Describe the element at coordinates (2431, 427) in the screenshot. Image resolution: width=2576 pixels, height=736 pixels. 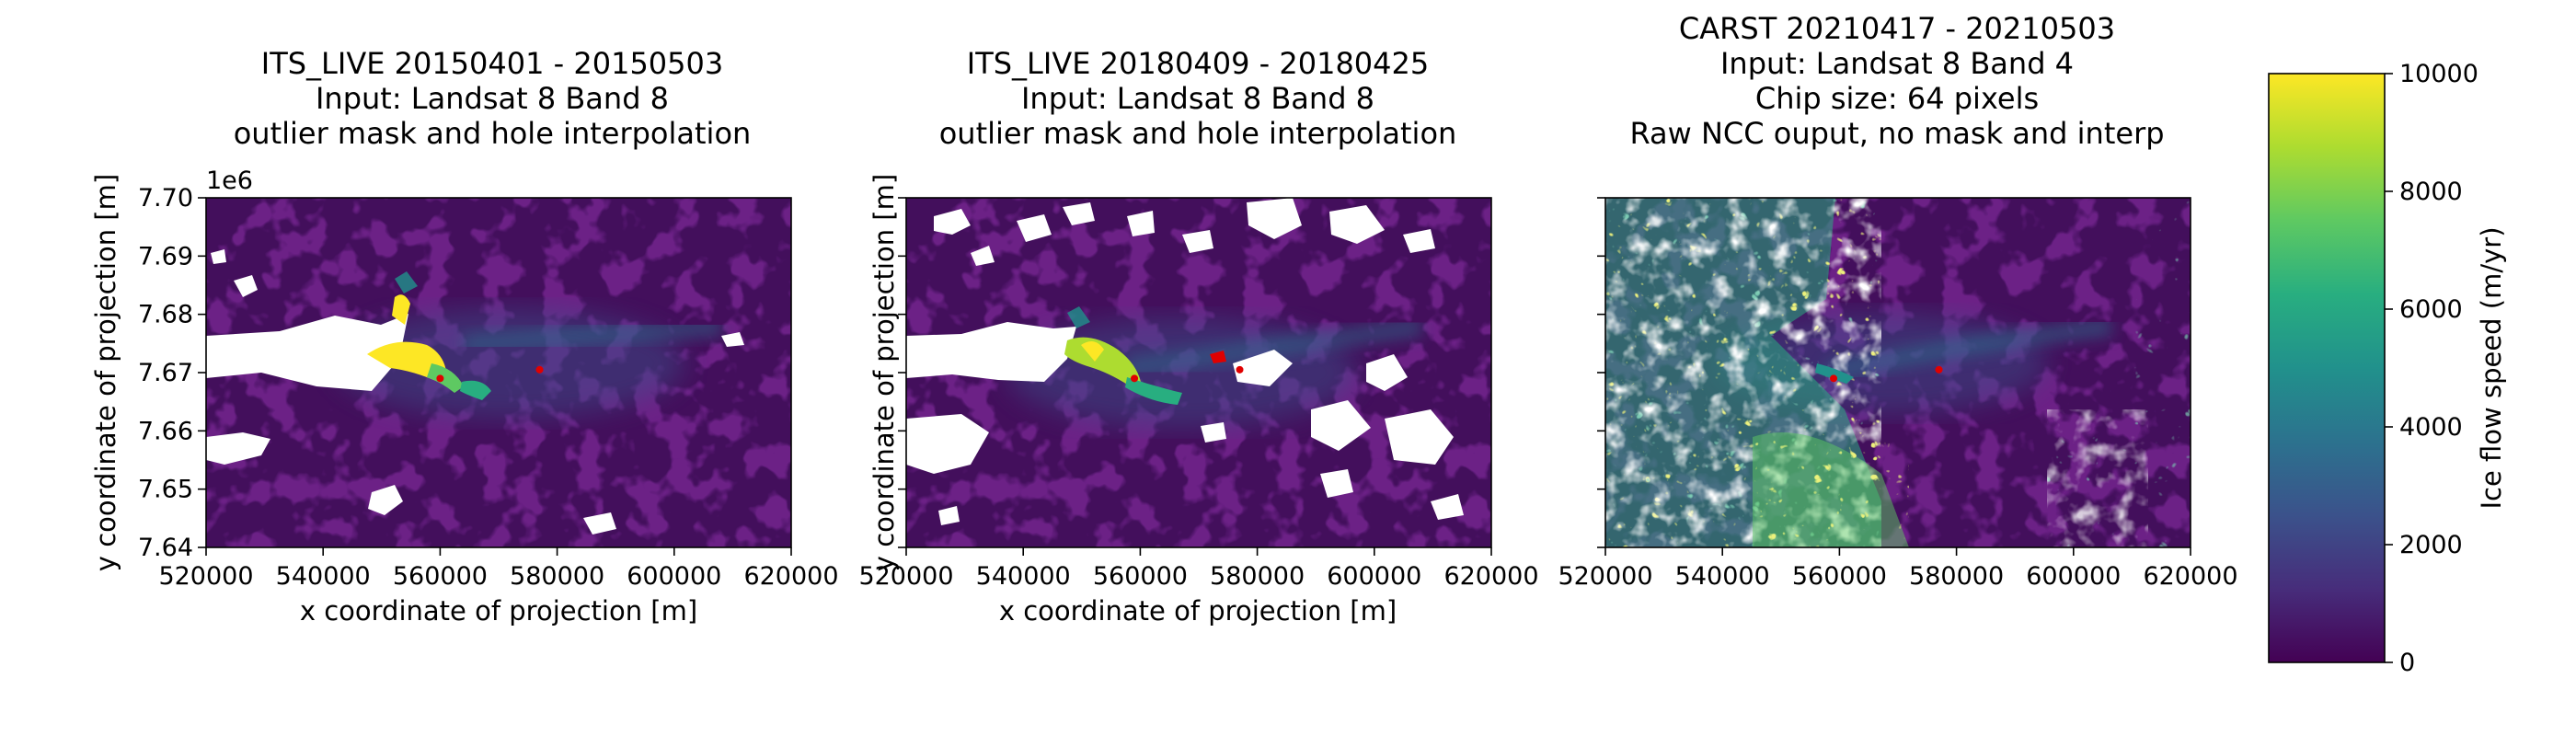
I see `colorbar-tick-label: 4000` at that location.